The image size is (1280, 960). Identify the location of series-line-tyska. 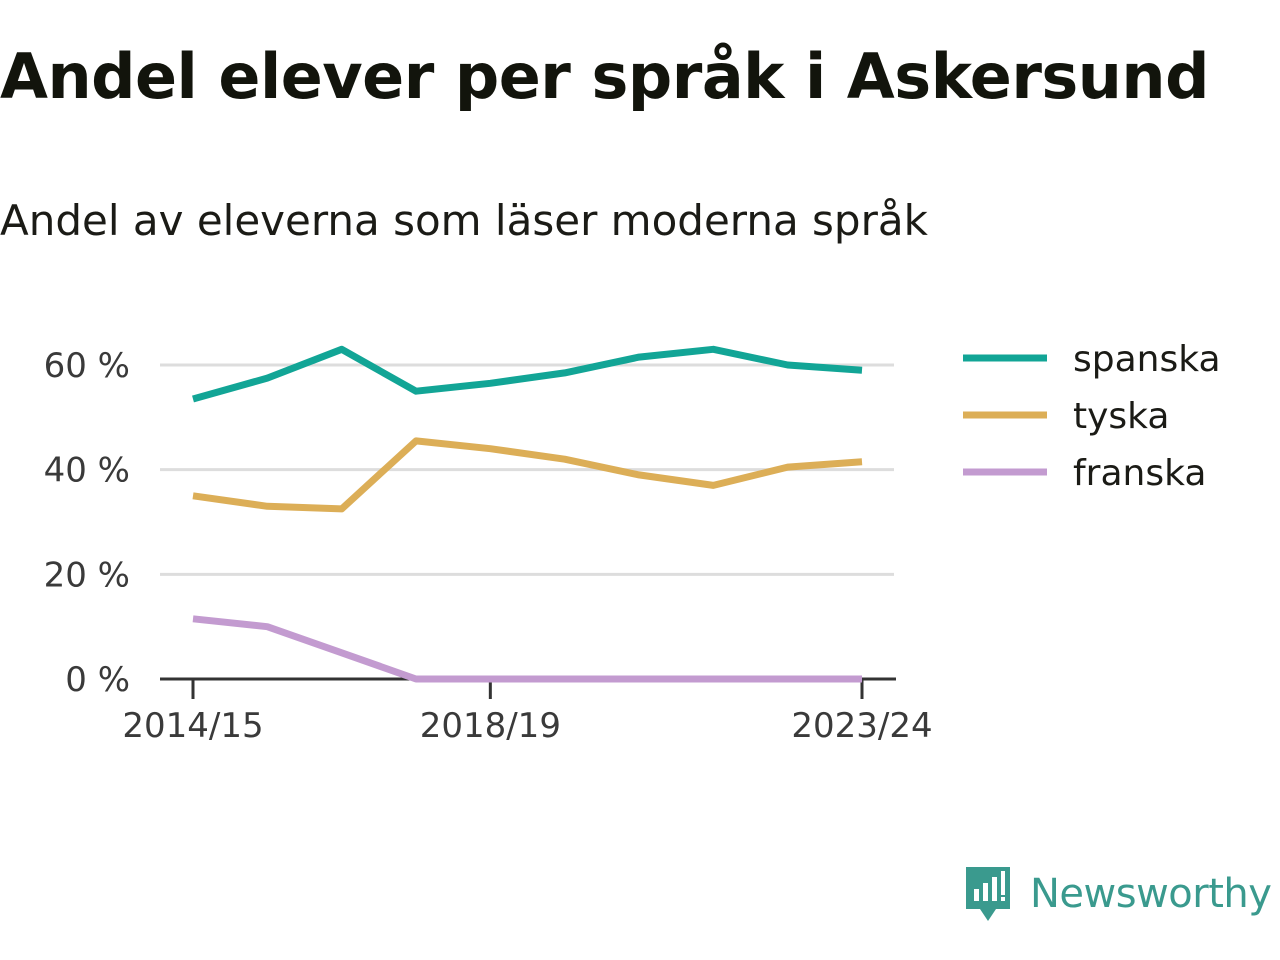
(527, 475).